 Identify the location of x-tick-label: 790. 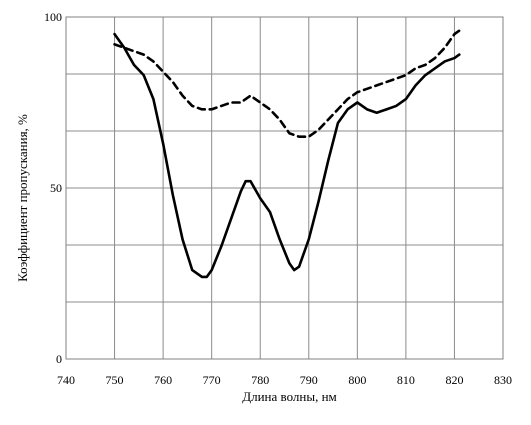
(309, 380).